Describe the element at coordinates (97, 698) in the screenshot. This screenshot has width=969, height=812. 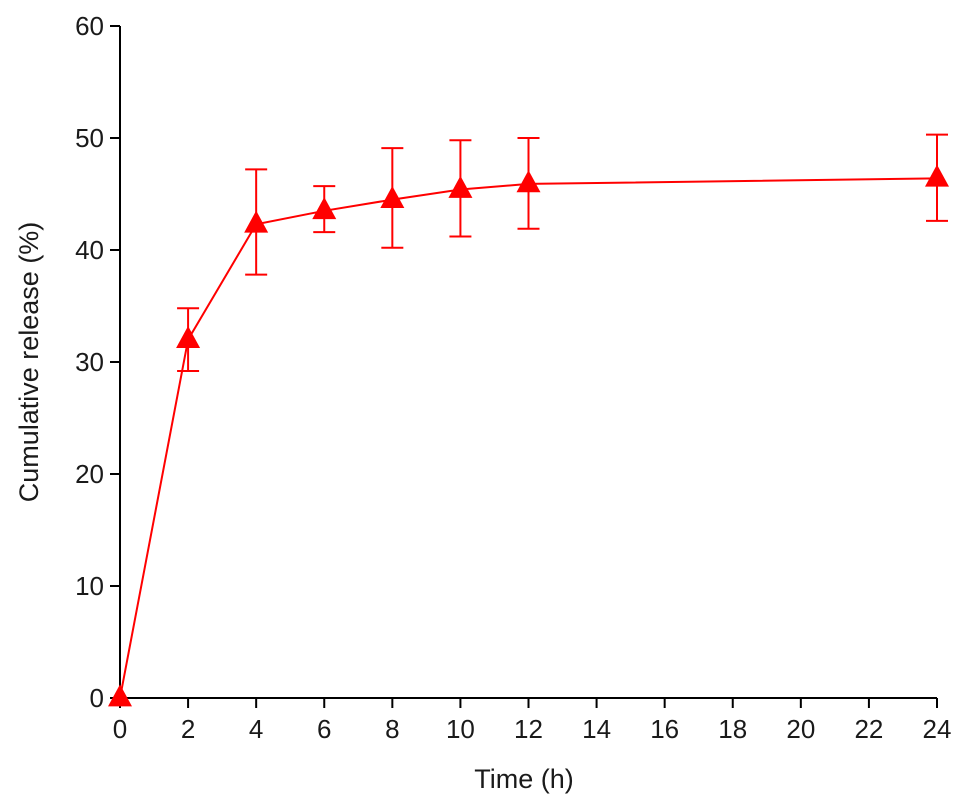
I see `y-tick-label: 0` at that location.